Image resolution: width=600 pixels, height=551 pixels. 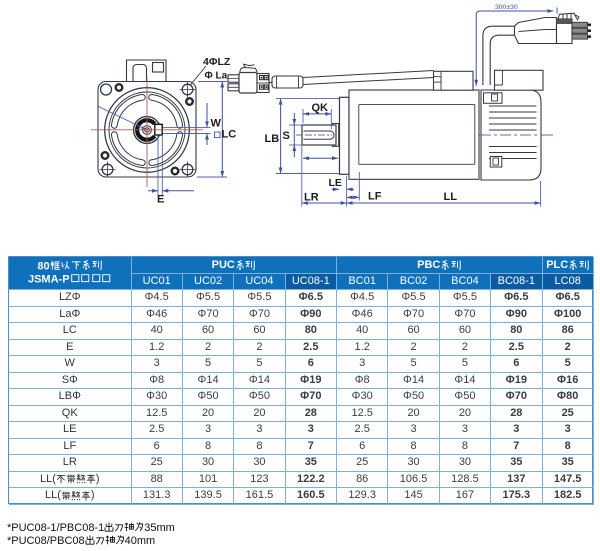 What do you see at coordinates (451, 197) in the screenshot?
I see `svg-text: LL` at bounding box center [451, 197].